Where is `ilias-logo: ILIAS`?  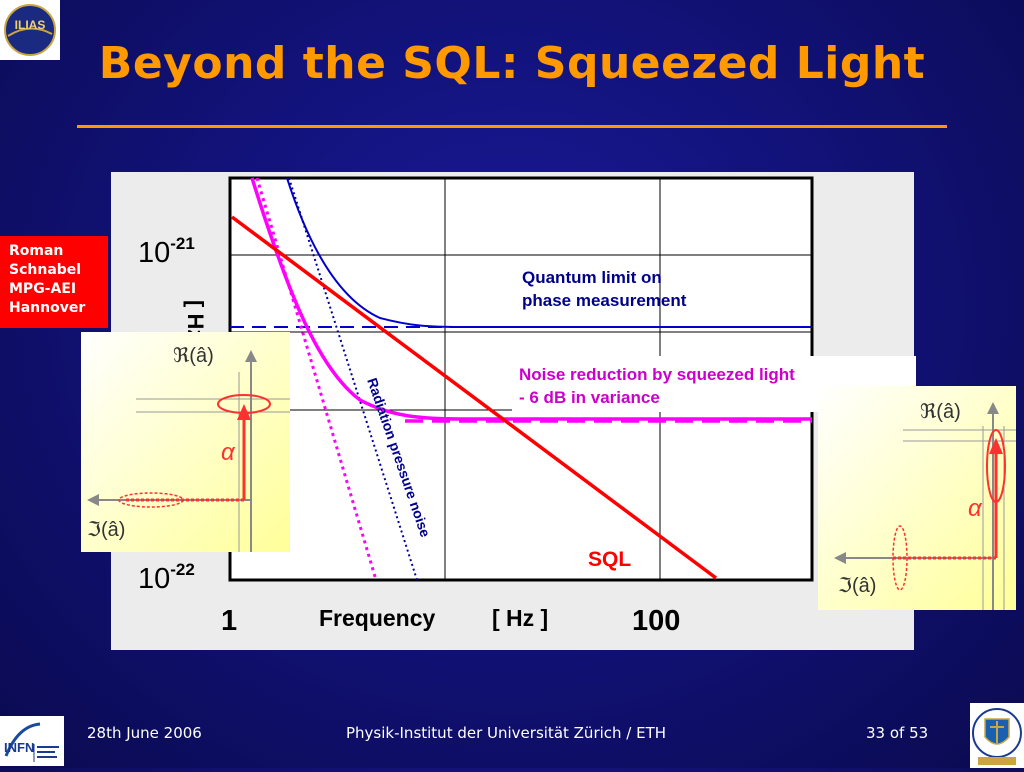 ilias-logo: ILIAS is located at coordinates (30, 30).